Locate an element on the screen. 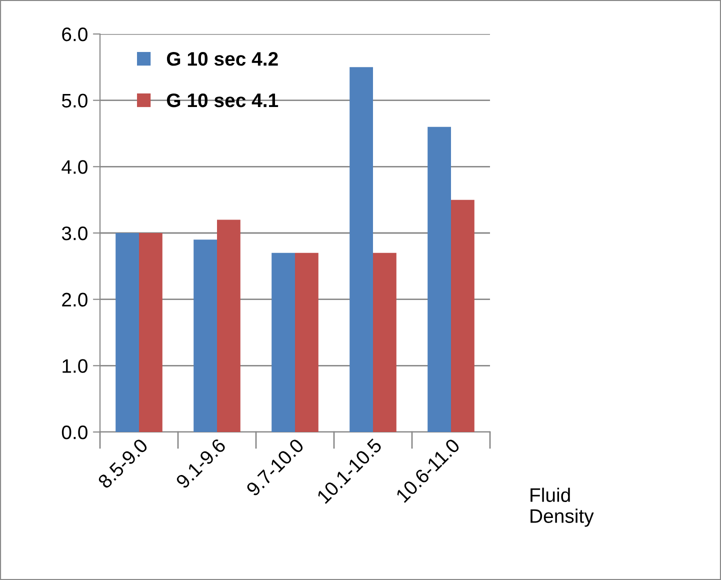 Image resolution: width=721 pixels, height=580 pixels. y-tick-label: 1.0 is located at coordinates (75, 366).